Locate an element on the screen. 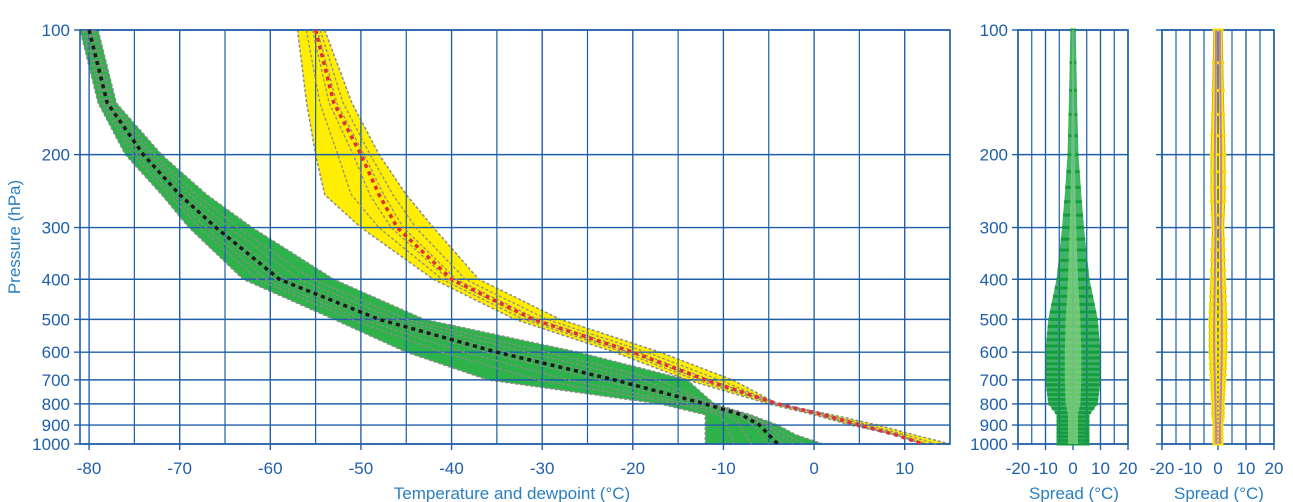 Image resolution: width=1293 pixels, height=502 pixels. x-tick-label: -60 is located at coordinates (270, 468).